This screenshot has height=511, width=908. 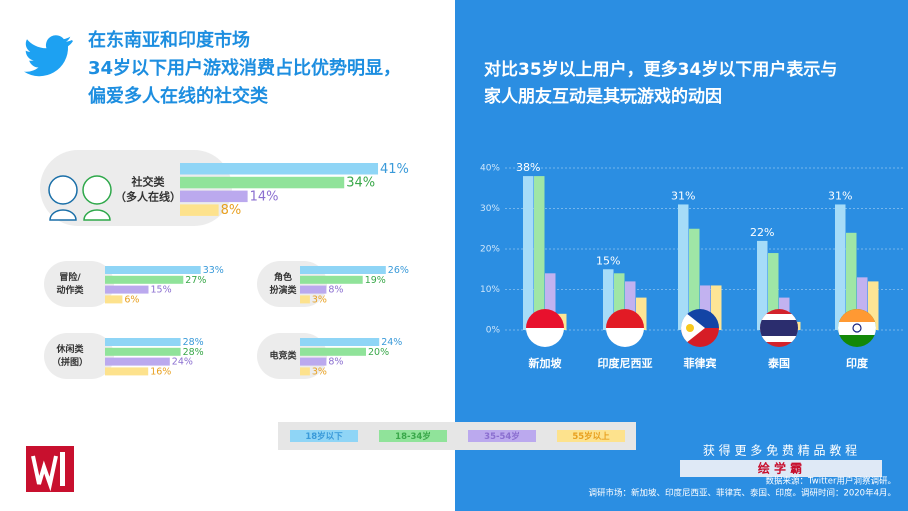 I want to click on y-tick-label: 40%, so click(x=490, y=169).